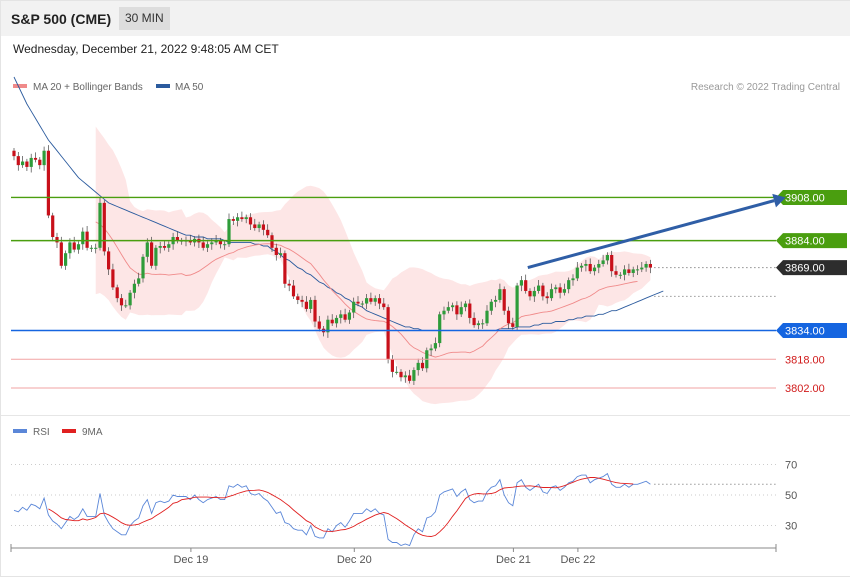  I want to click on level-label: 3869.00, so click(805, 269).